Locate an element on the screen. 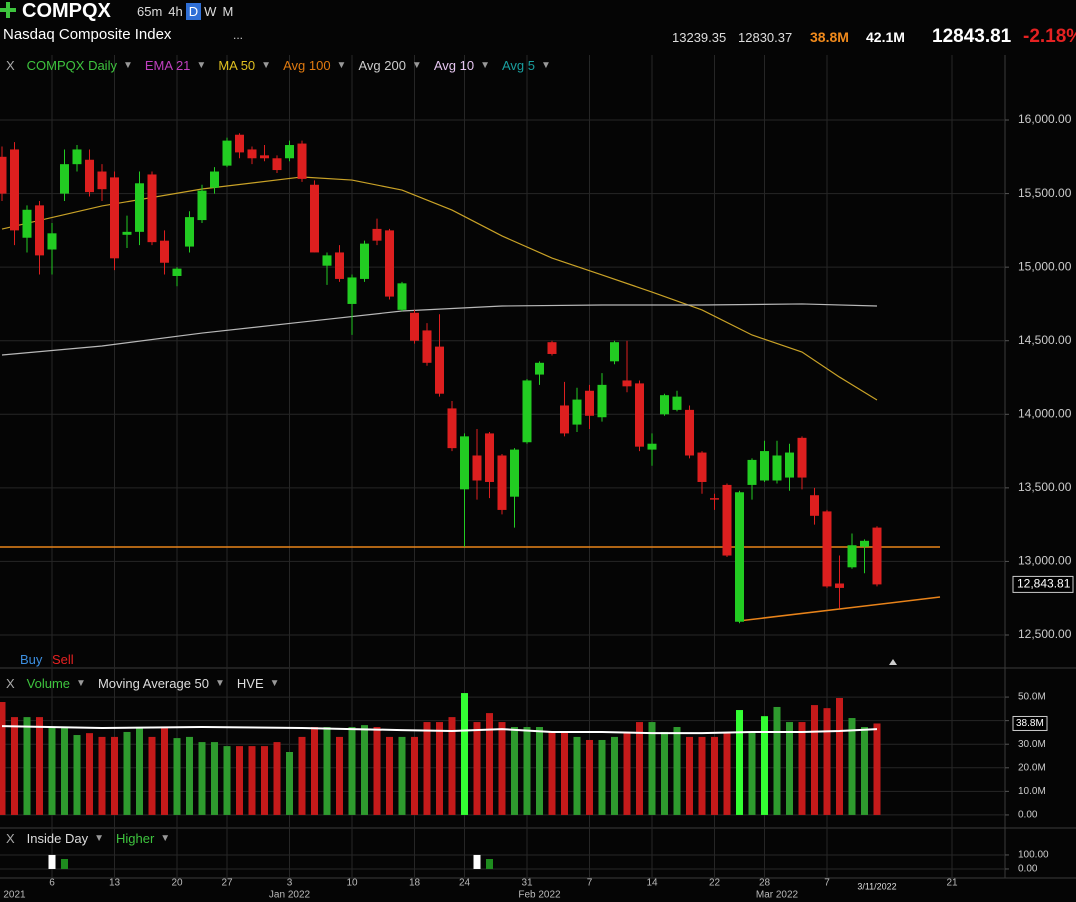 The width and height of the screenshot is (1076, 902). y-tick-label: 10.0M is located at coordinates (1032, 791).